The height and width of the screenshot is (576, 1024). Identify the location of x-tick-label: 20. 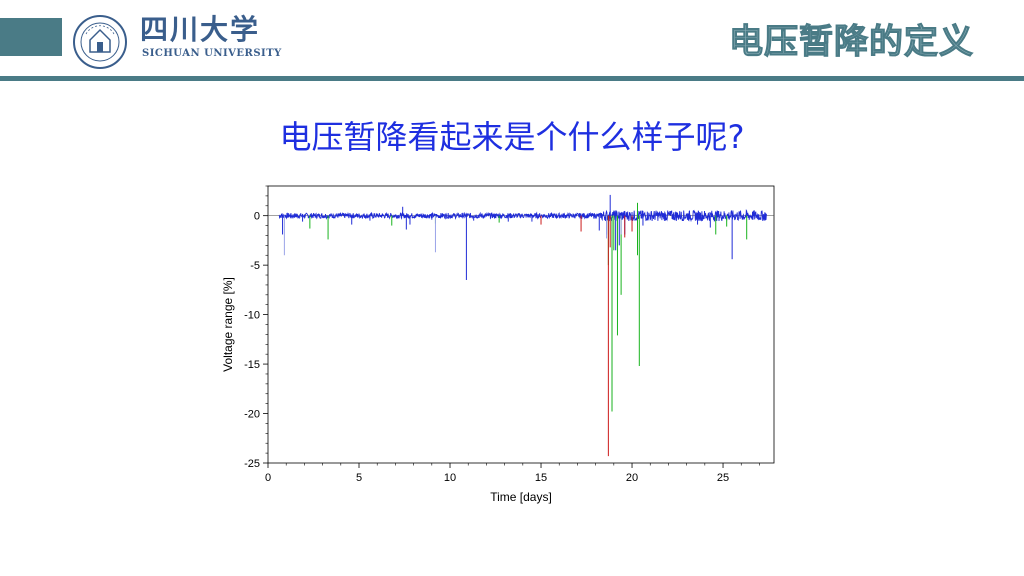
(632, 478).